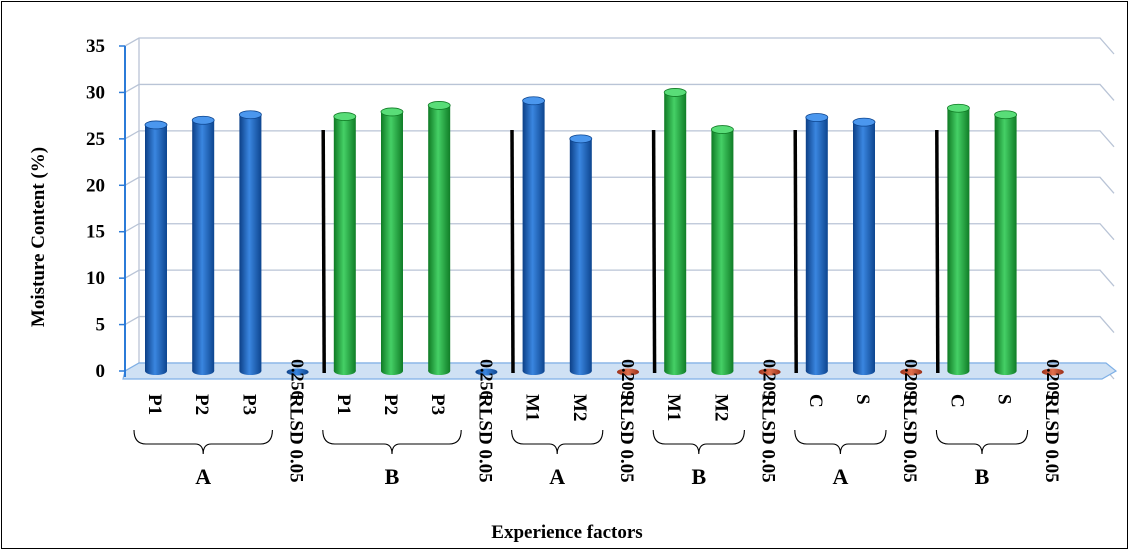 The height and width of the screenshot is (552, 1131). I want to click on y-tick-label: 30, so click(95, 92).